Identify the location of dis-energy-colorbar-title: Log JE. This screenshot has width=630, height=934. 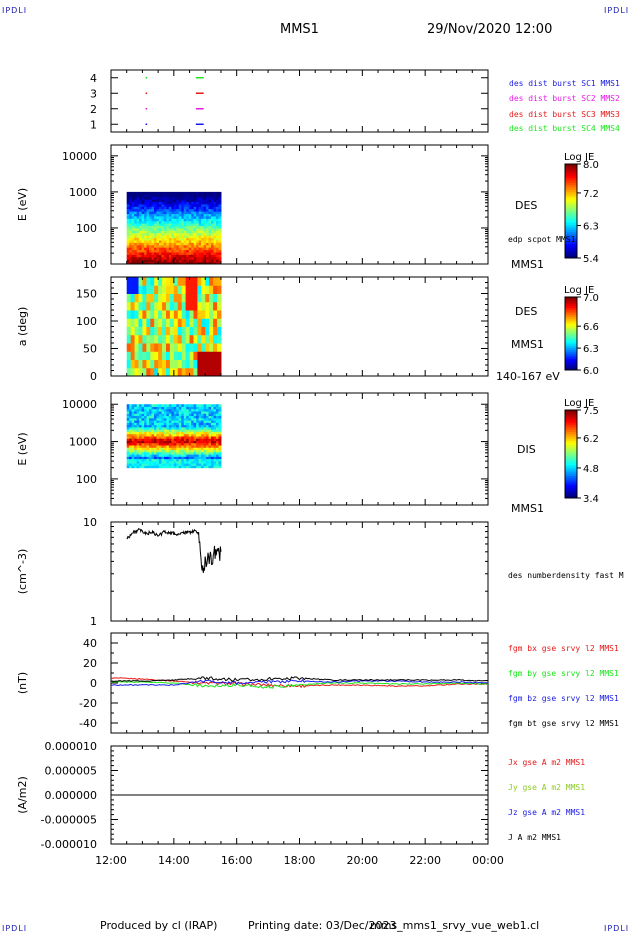
(579, 403).